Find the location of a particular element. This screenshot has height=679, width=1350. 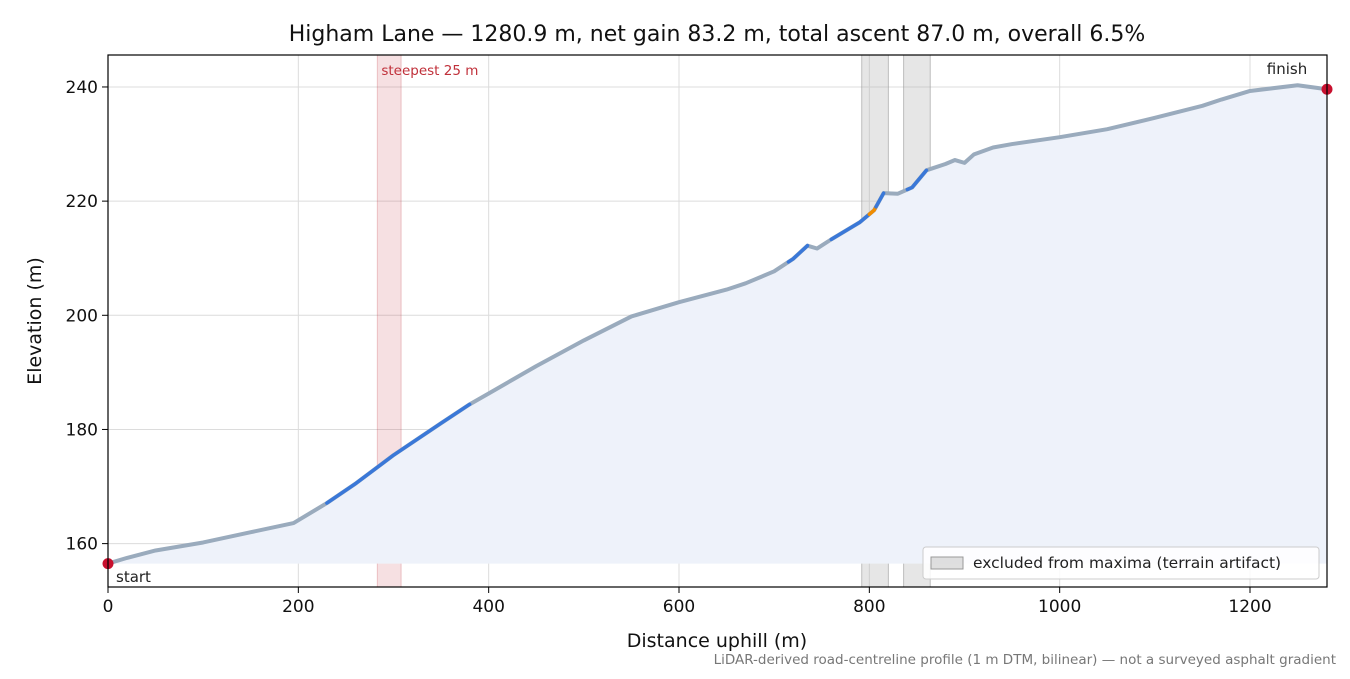

legend-box is located at coordinates (1121, 563).